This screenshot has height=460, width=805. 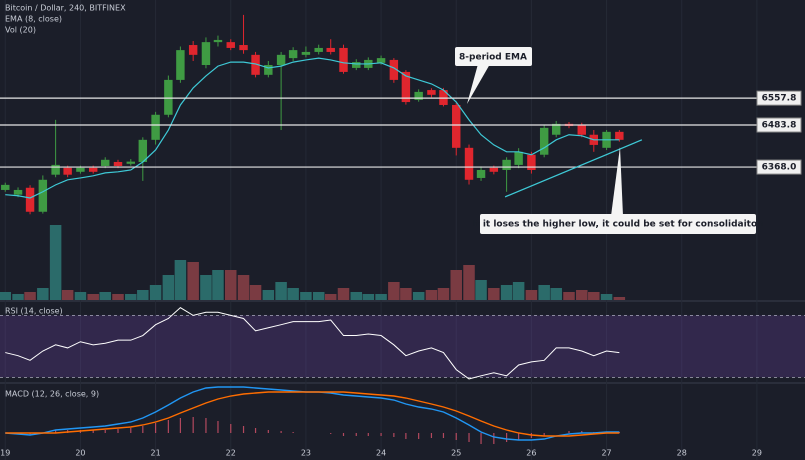 I want to click on indicator-label: Vol (20), so click(x=20, y=30).